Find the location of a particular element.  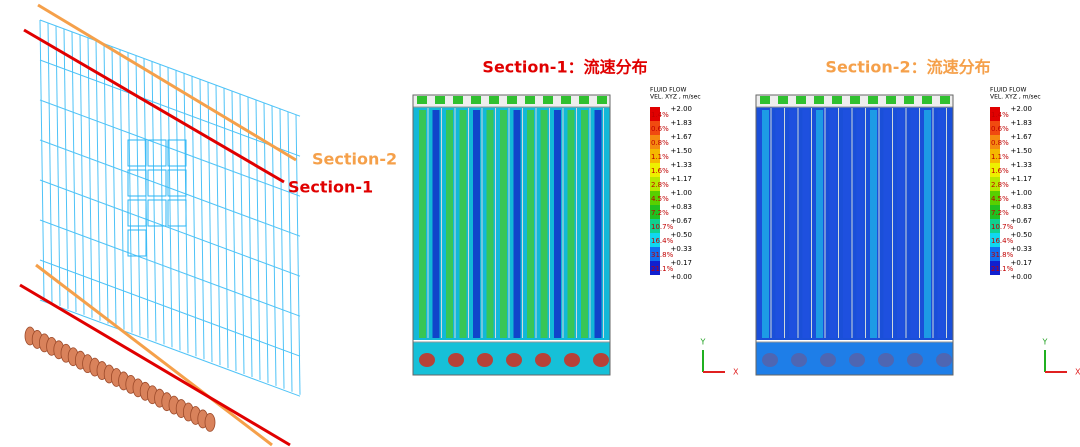

legend-percent: 4.5% is located at coordinates (660, 199).